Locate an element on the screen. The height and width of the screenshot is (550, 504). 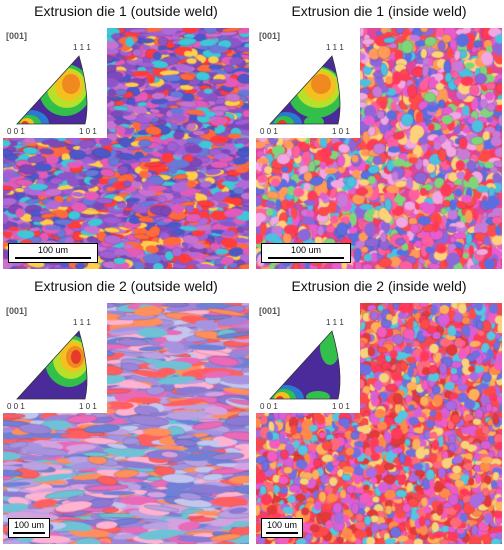
panel-title: Extrusion die 1 (outside weld) is located at coordinates (126, 11).